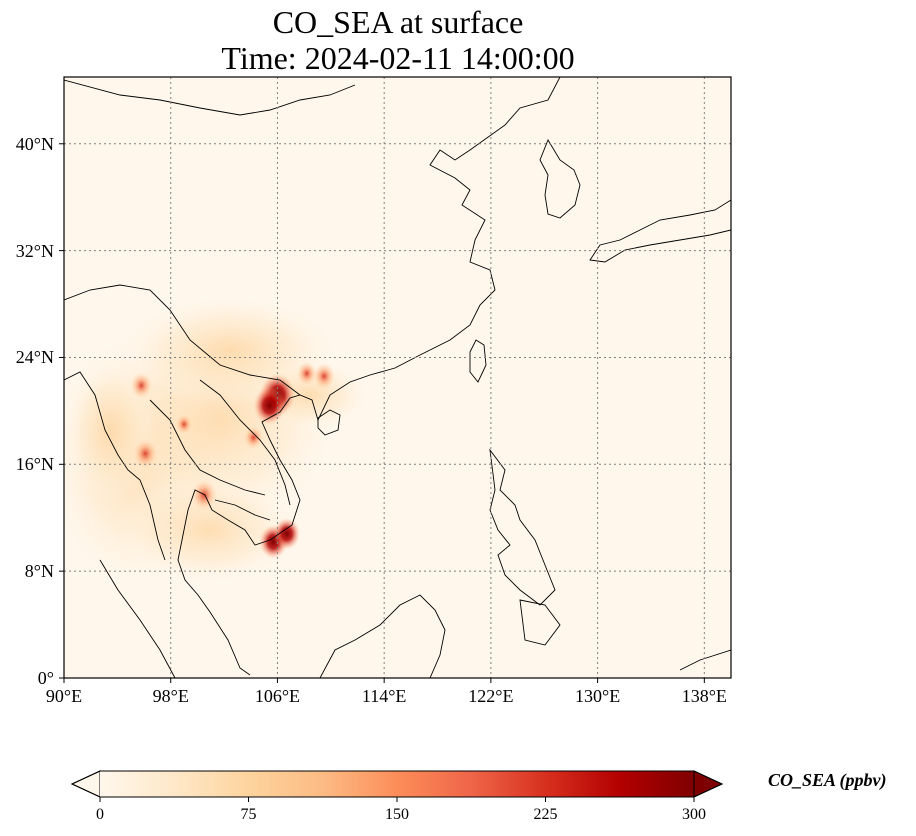  Describe the element at coordinates (478, 361) in the screenshot. I see `coastline-taiwan` at that location.